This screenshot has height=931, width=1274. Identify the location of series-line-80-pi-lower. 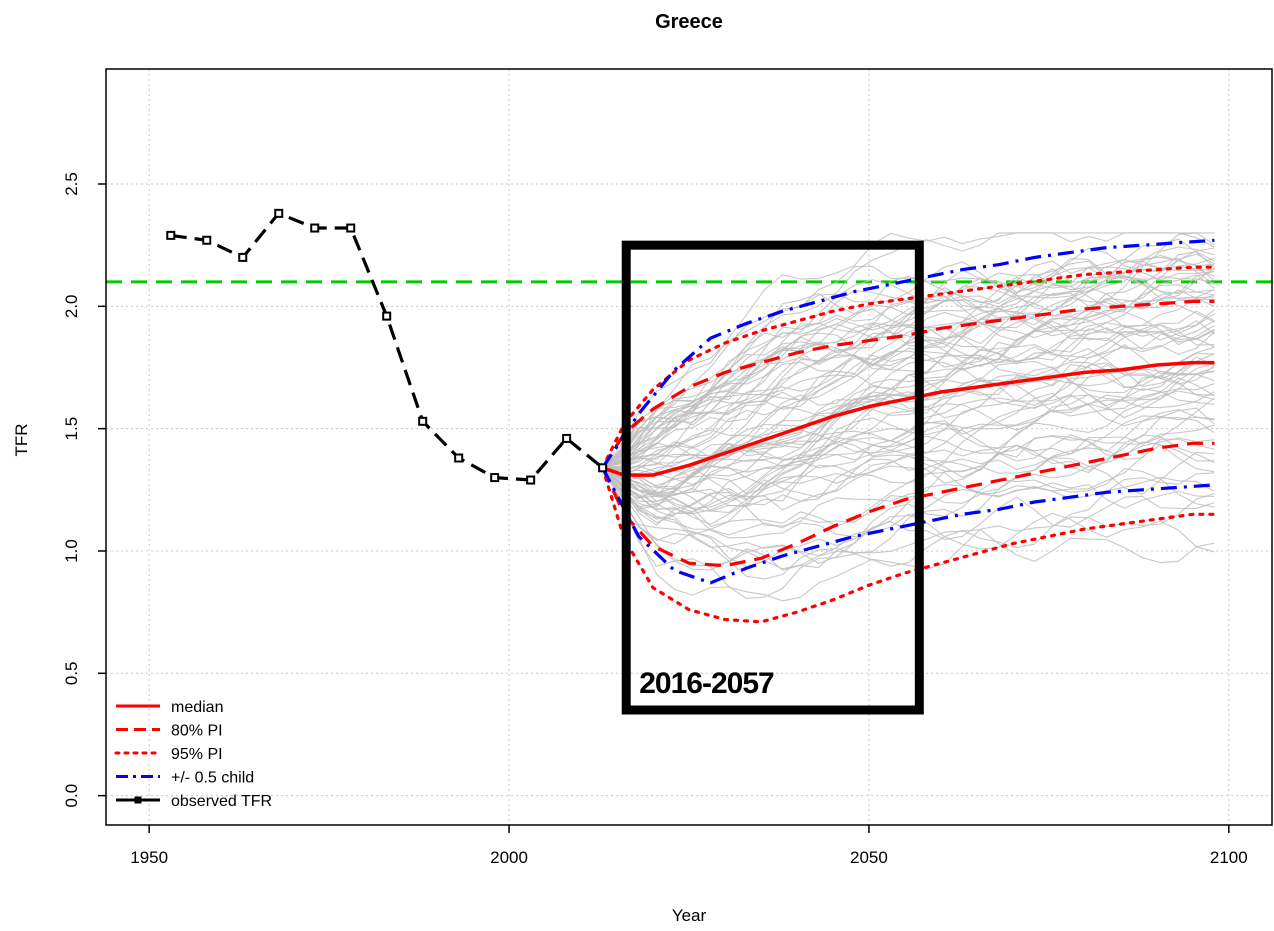
(908, 504).